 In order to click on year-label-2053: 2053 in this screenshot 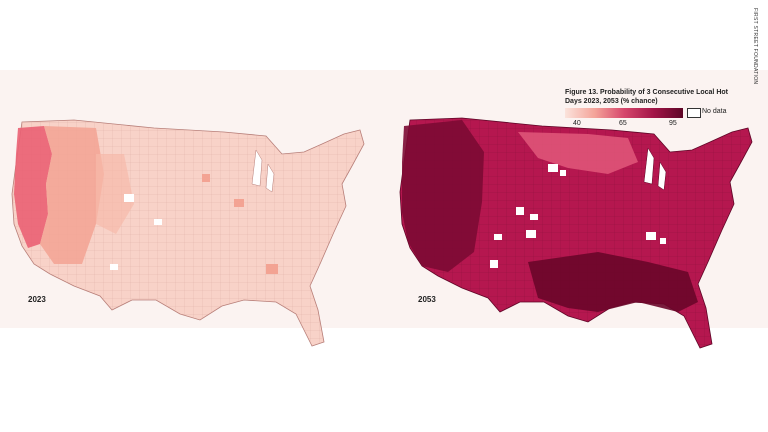, I will do `click(427, 299)`.